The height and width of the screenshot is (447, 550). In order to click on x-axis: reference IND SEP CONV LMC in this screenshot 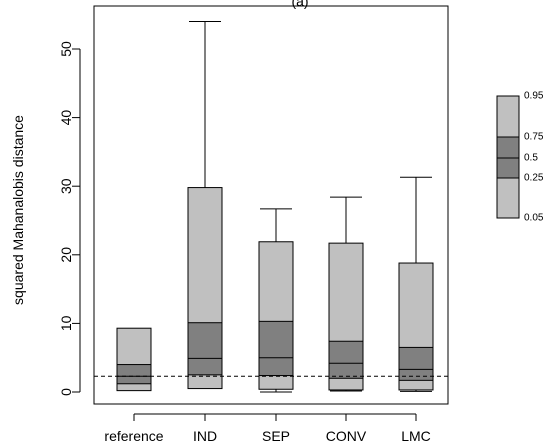, I will do `click(267, 428)`.